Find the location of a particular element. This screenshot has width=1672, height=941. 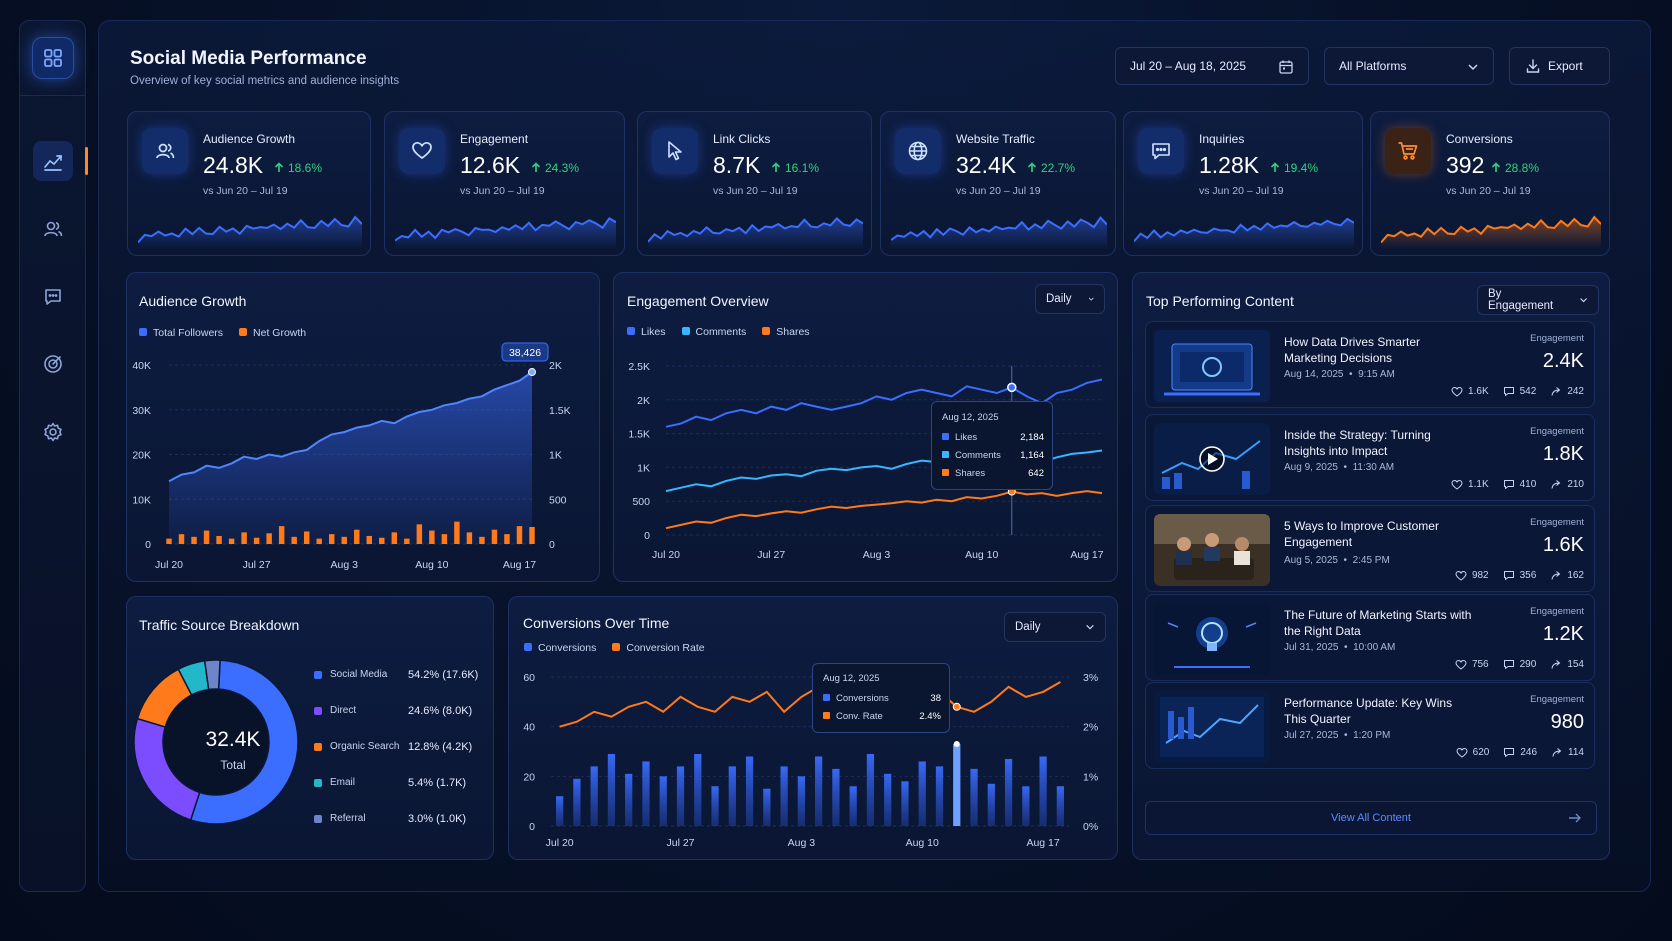

donut-hole is located at coordinates (216, 742).